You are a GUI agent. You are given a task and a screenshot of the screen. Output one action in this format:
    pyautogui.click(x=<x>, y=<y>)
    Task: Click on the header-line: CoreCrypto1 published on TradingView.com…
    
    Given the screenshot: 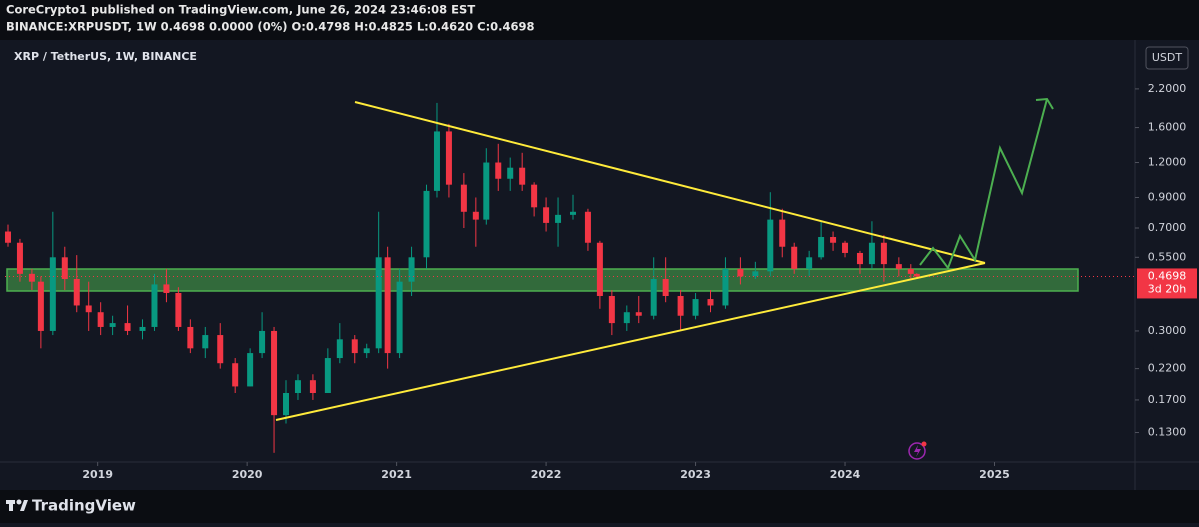 What is the action you would take?
    pyautogui.click(x=240, y=10)
    